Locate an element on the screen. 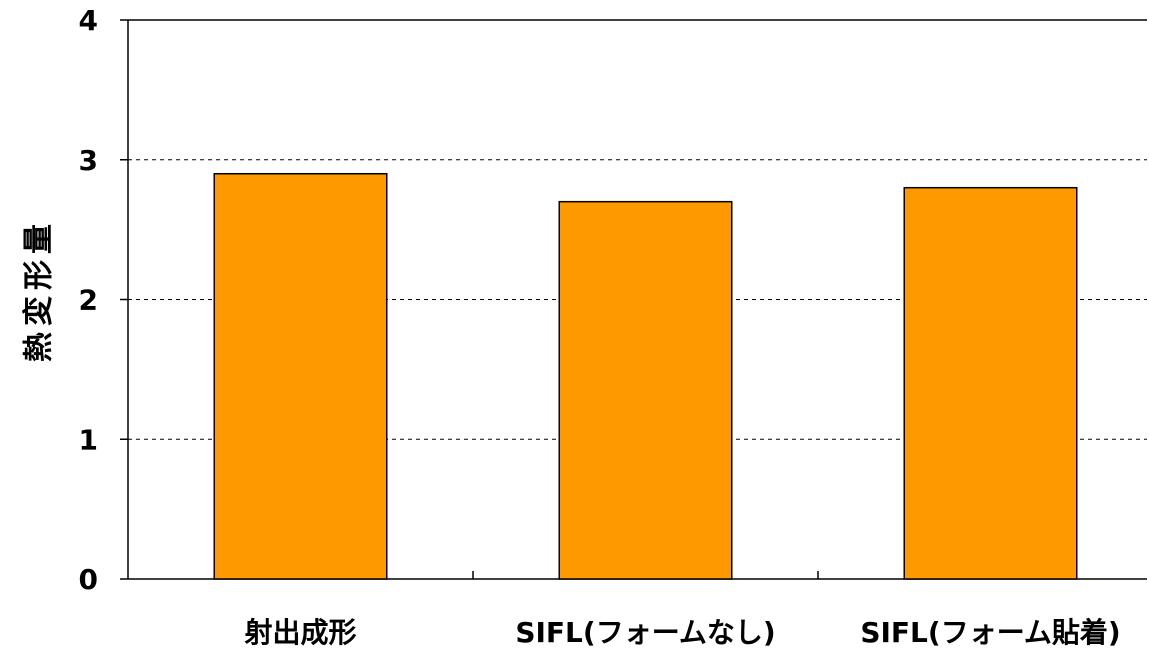 The height and width of the screenshot is (654, 1149). y-tick-label: 2 is located at coordinates (88, 300).